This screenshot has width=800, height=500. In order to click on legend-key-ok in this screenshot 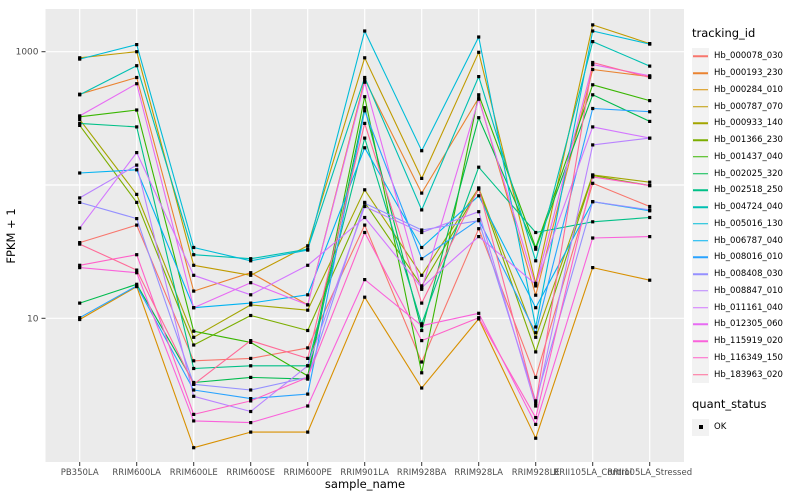, I will do `click(700, 427)`.